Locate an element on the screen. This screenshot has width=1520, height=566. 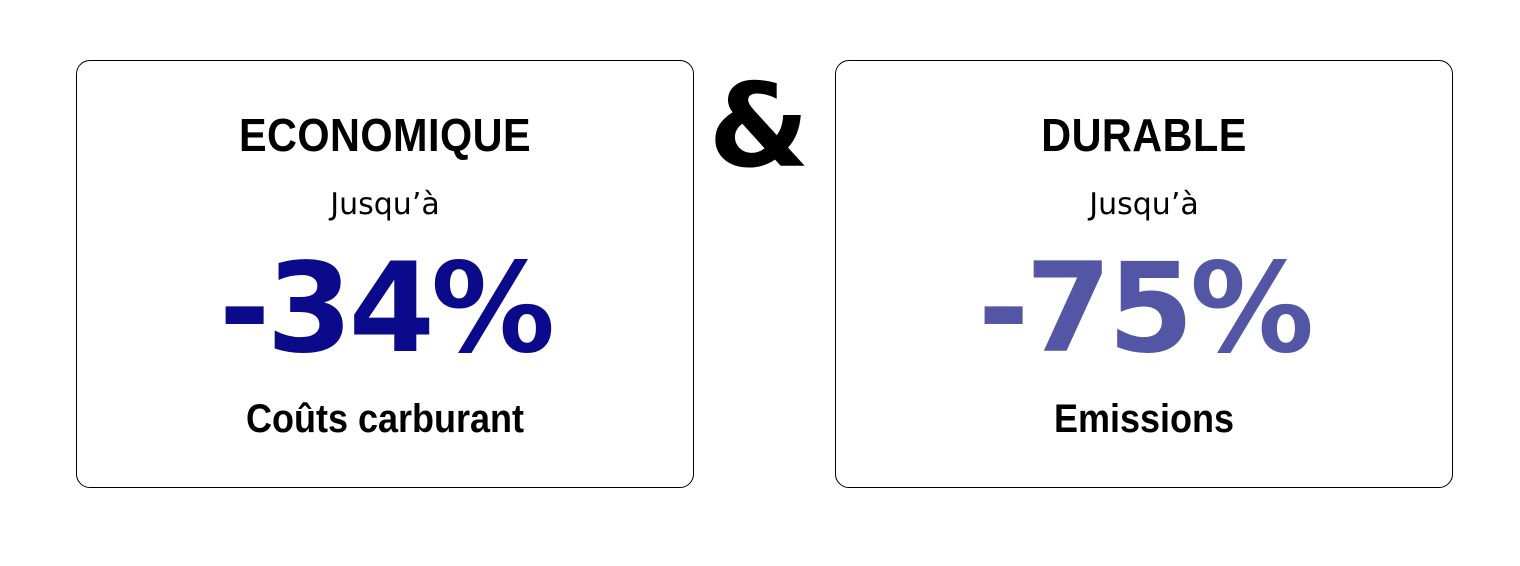
card-value: -75% is located at coordinates (1145, 309).